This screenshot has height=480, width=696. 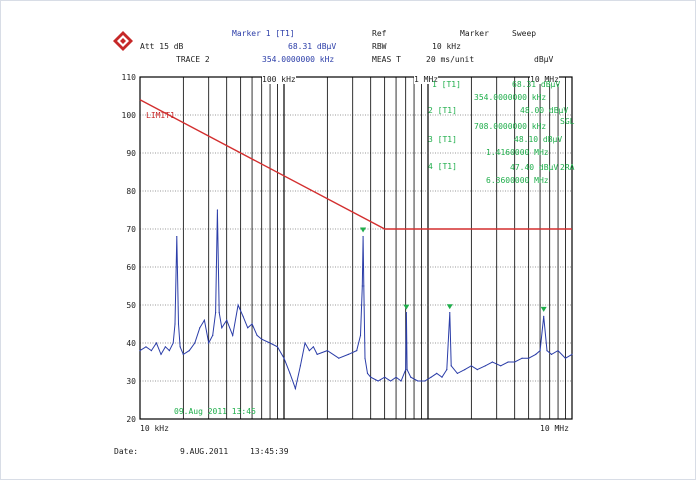 I want to click on y-tick-90: 90, so click(x=131, y=153).